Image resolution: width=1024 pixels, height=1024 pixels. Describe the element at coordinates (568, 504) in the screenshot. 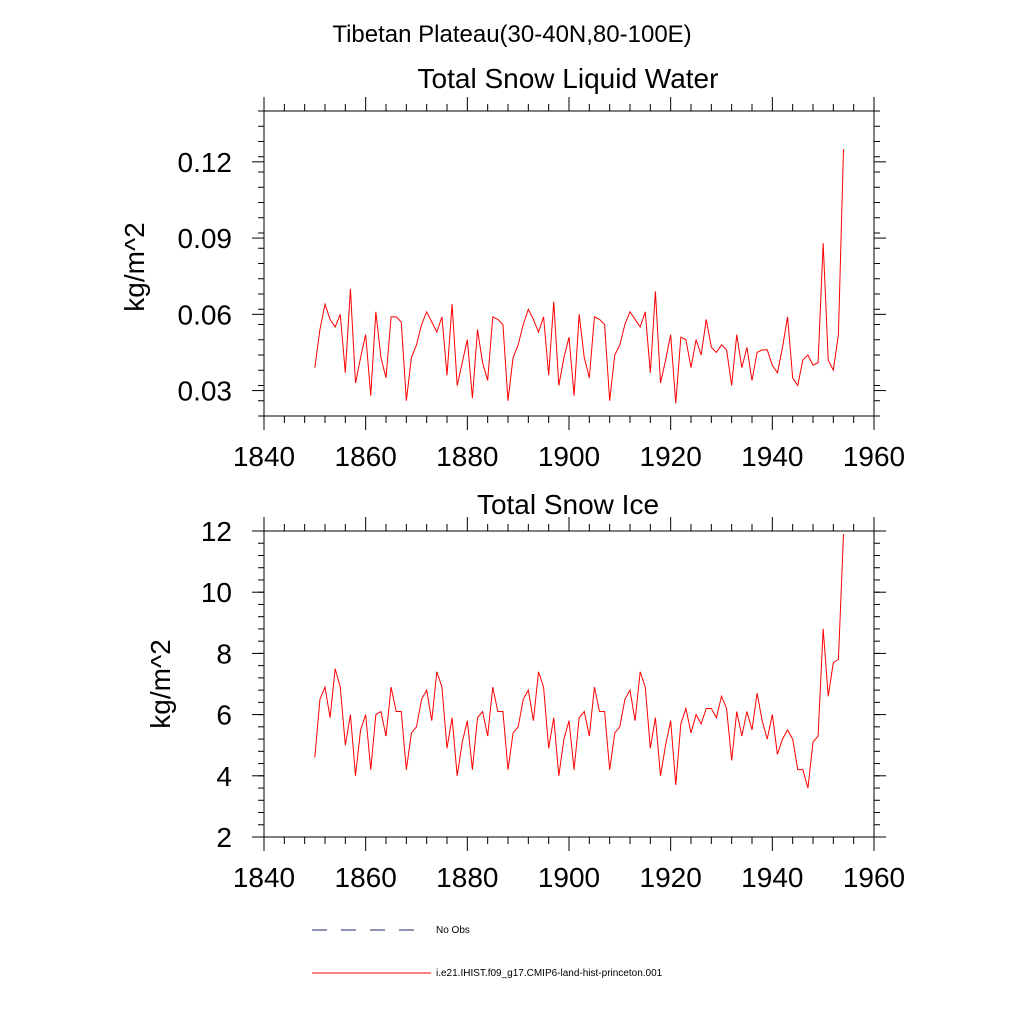

I see `panel-title-snow-ice: Total Snow Ice` at that location.